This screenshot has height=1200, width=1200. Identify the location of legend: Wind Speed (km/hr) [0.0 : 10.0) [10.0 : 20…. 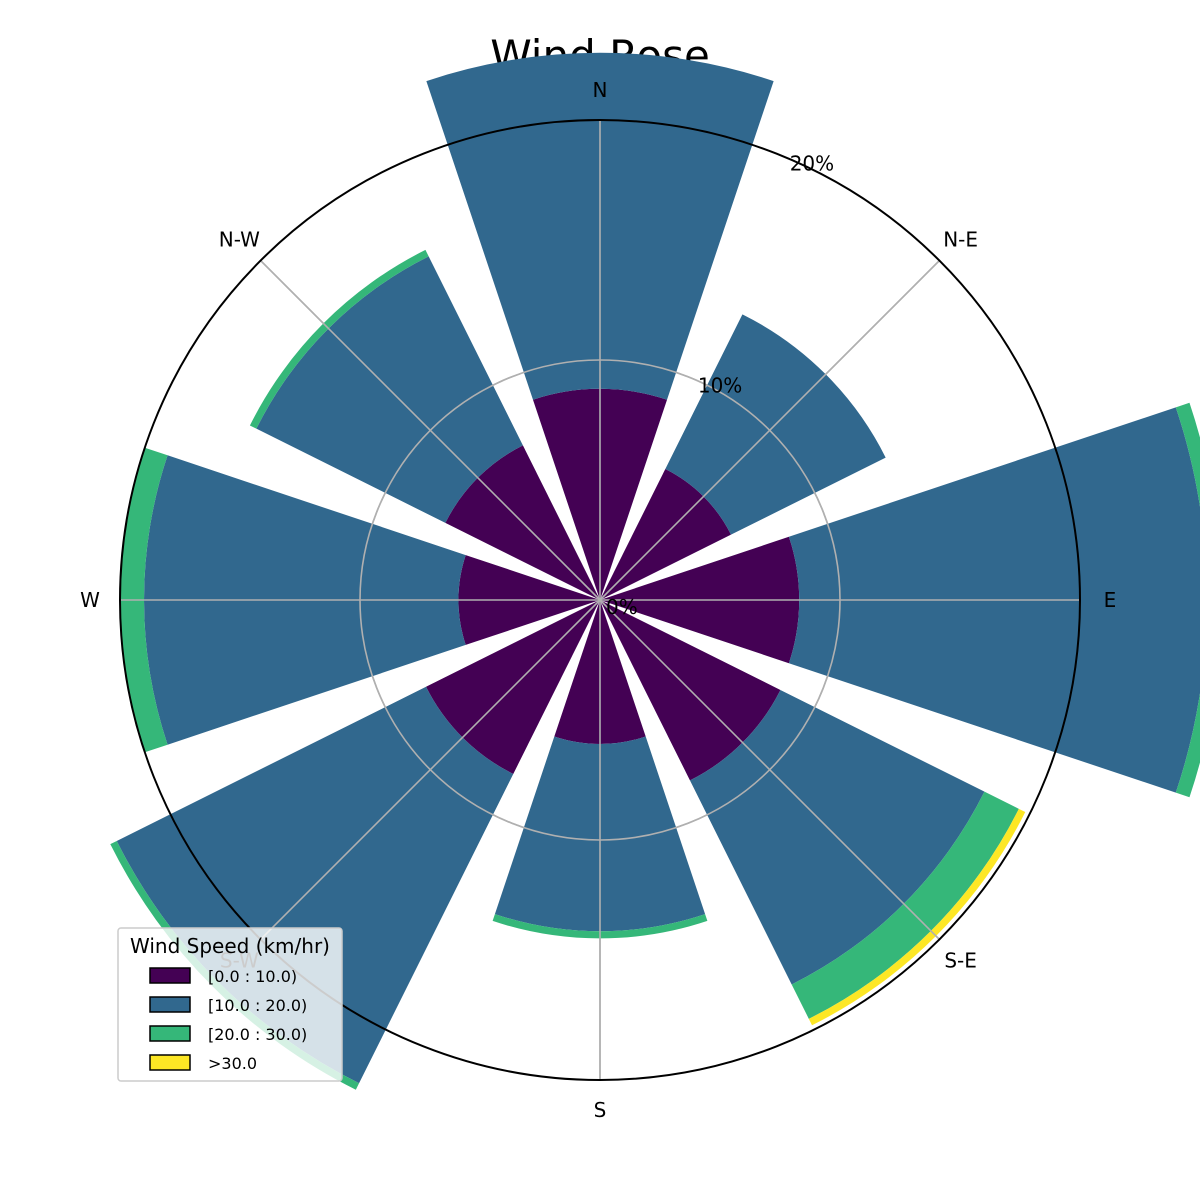
(230, 1004).